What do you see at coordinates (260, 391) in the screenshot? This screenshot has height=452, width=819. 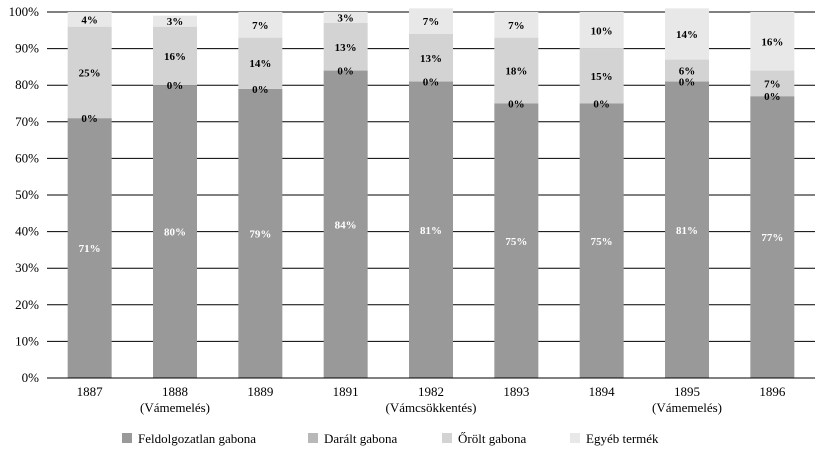 I see `x-tick-label: 1889` at bounding box center [260, 391].